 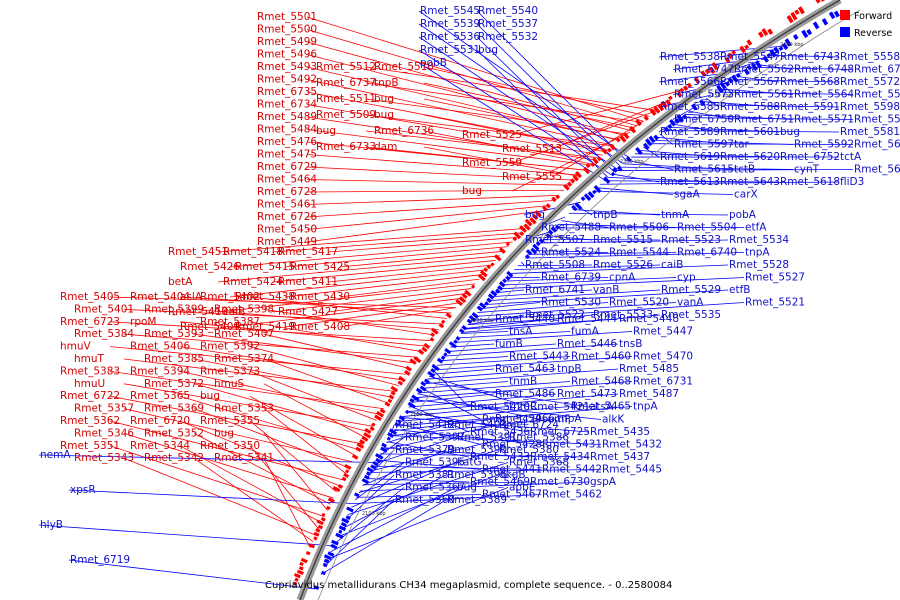 I want to click on gene-label: Rmet_5404, so click(x=160, y=297).